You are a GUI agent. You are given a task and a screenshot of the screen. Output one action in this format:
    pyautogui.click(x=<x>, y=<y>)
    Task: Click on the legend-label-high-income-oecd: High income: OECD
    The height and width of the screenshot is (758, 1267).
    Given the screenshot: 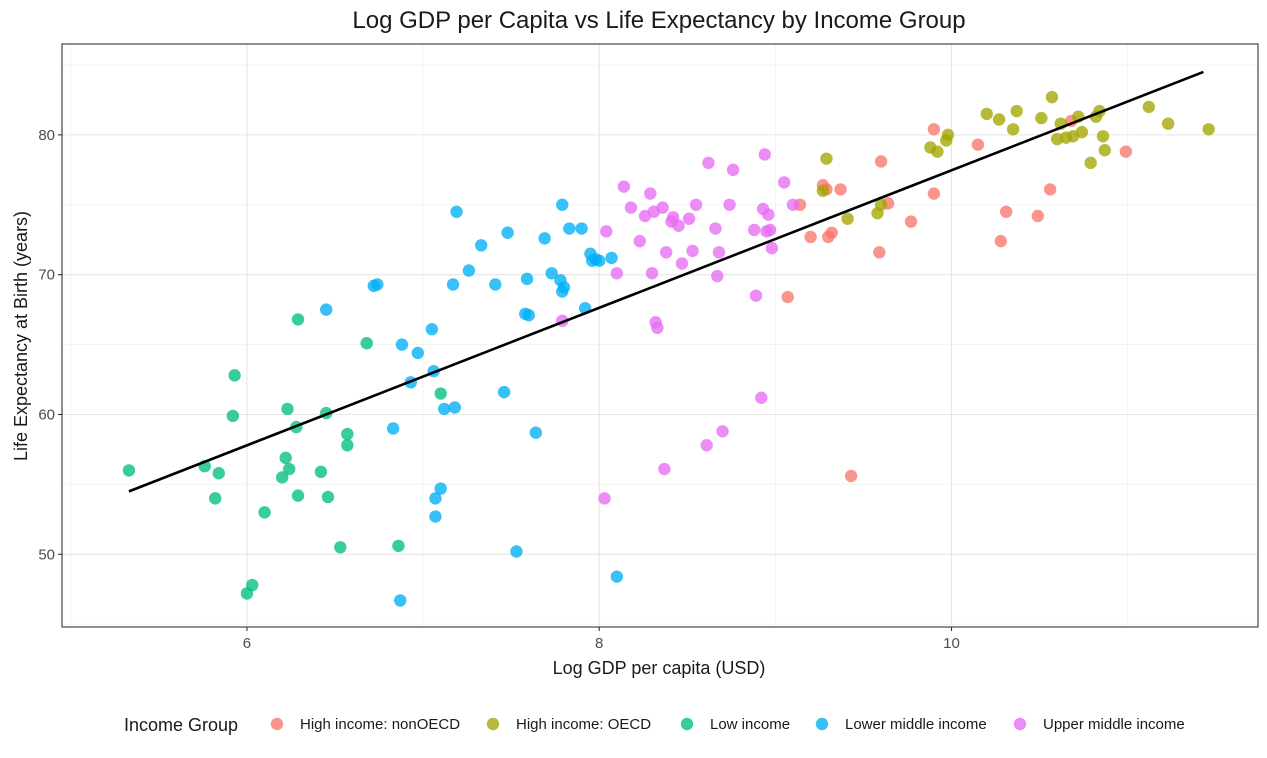 What is the action you would take?
    pyautogui.click(x=583, y=724)
    